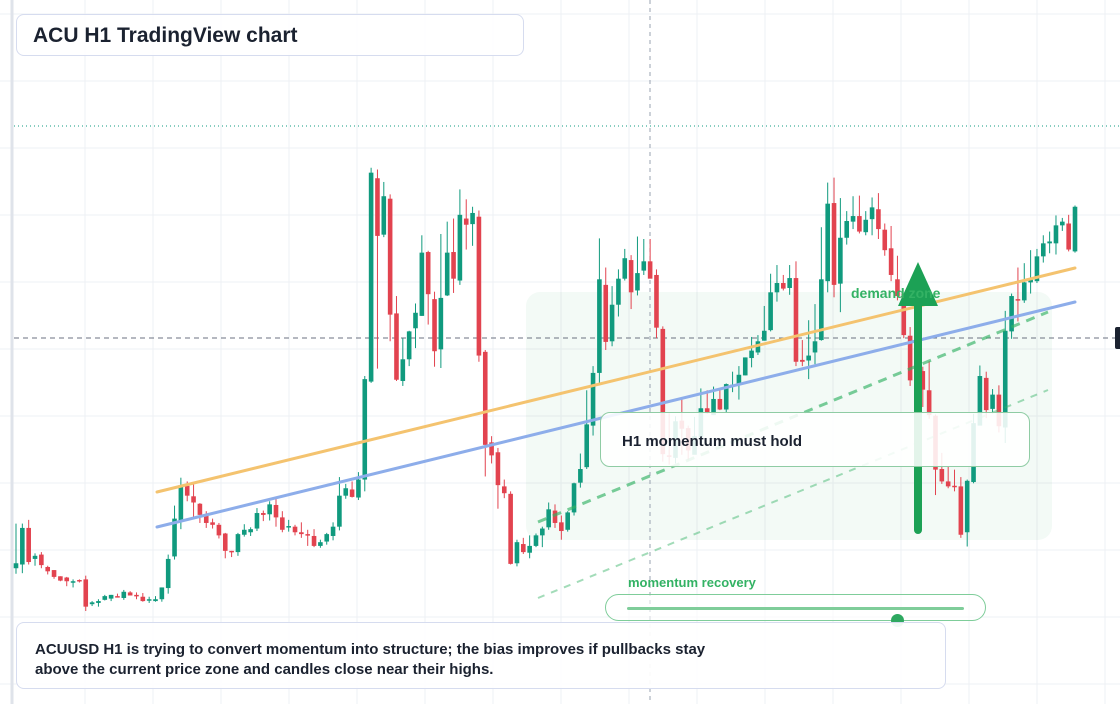 This screenshot has width=1120, height=704. Describe the element at coordinates (1117, 338) in the screenshot. I see `current-price-tag` at that location.